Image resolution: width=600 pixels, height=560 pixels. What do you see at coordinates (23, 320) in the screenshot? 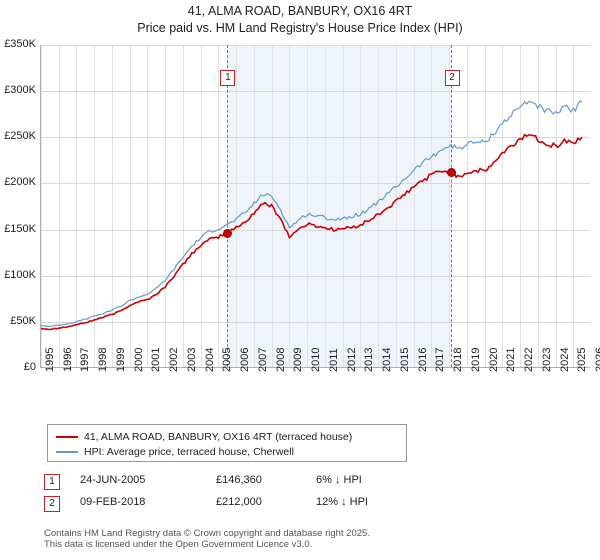
I see `y-tick-label: £50K` at bounding box center [23, 320].